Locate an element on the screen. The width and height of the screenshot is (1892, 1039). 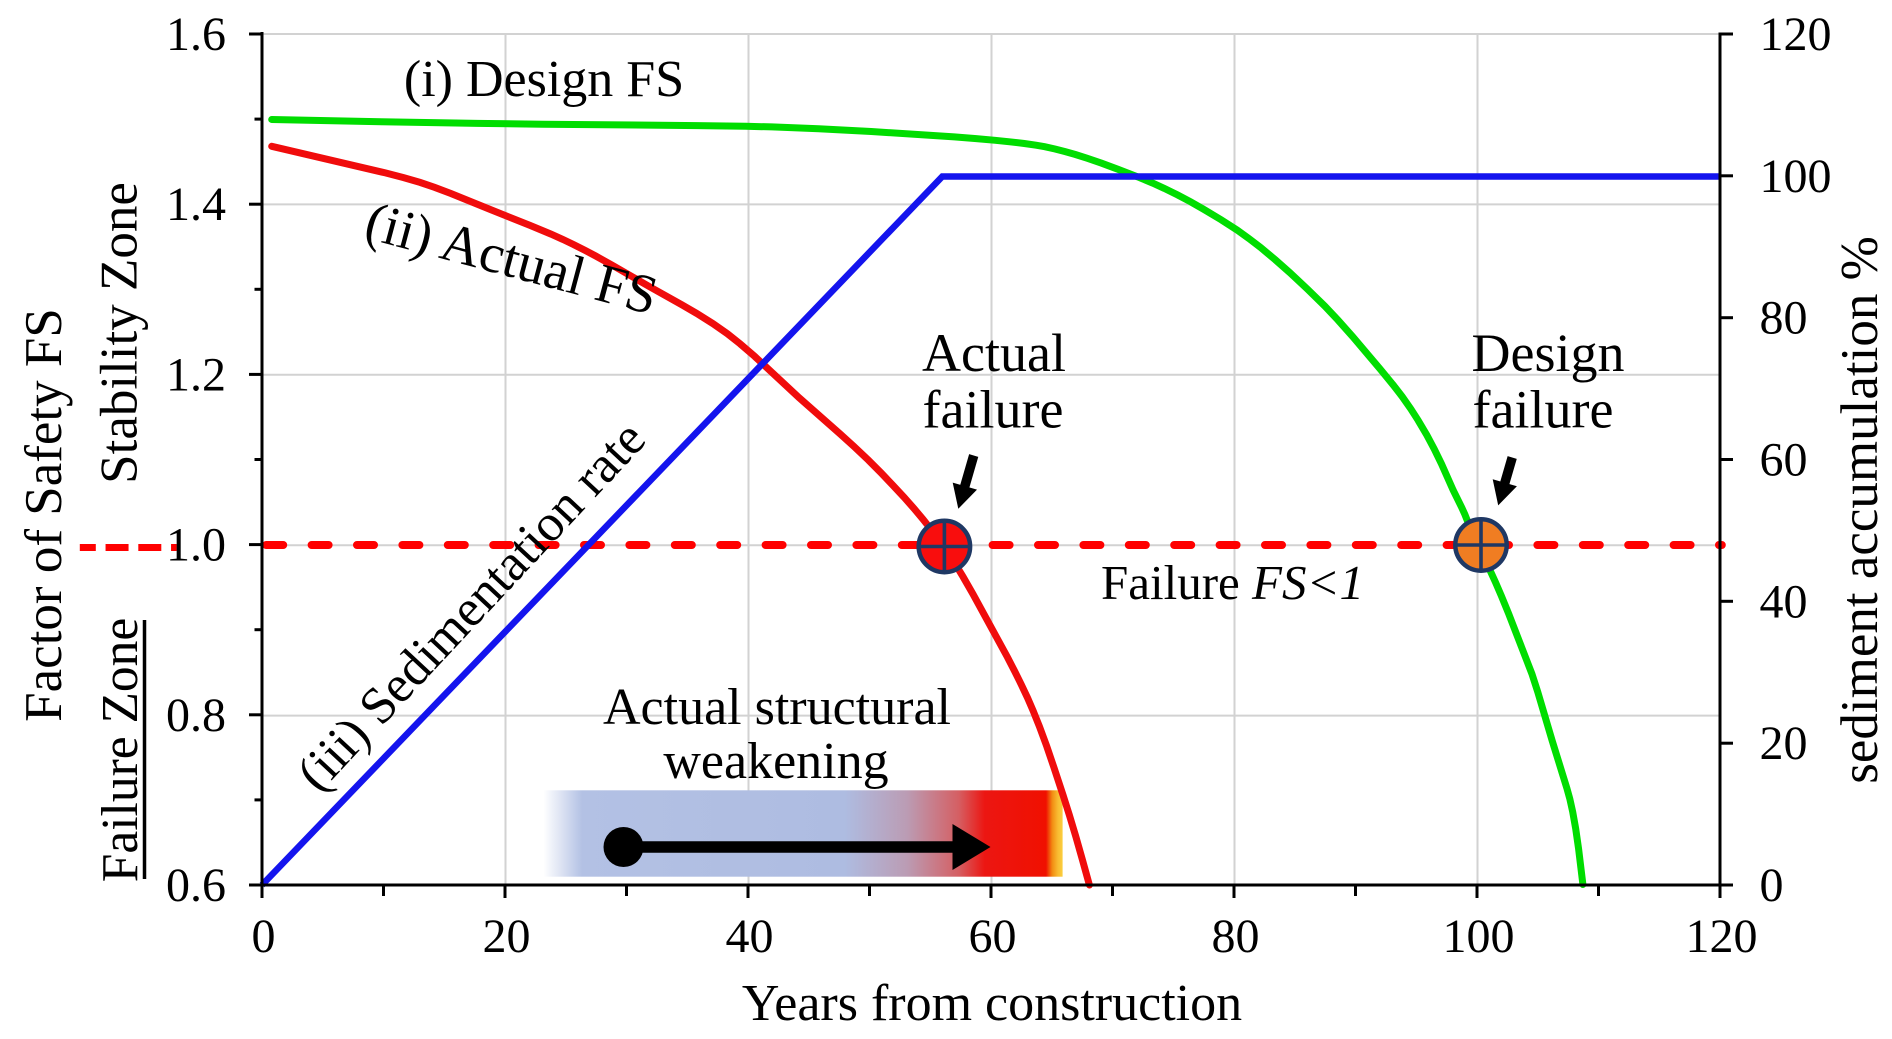
svg-text: (i) Design FS is located at coordinates (544, 79).